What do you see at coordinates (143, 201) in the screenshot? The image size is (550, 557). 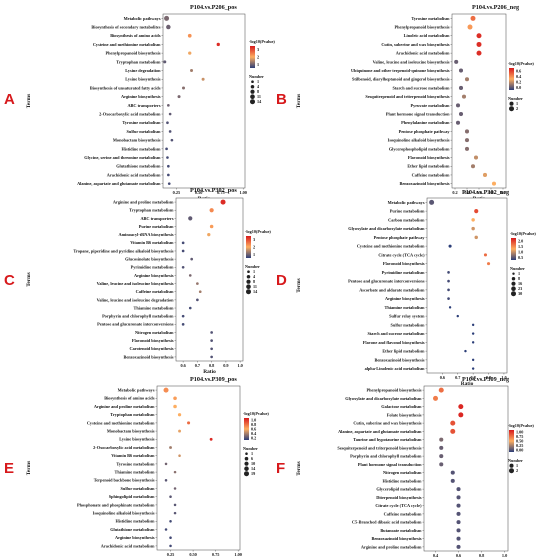 I see `term-label: Arginine and proline metabolism` at bounding box center [143, 201].